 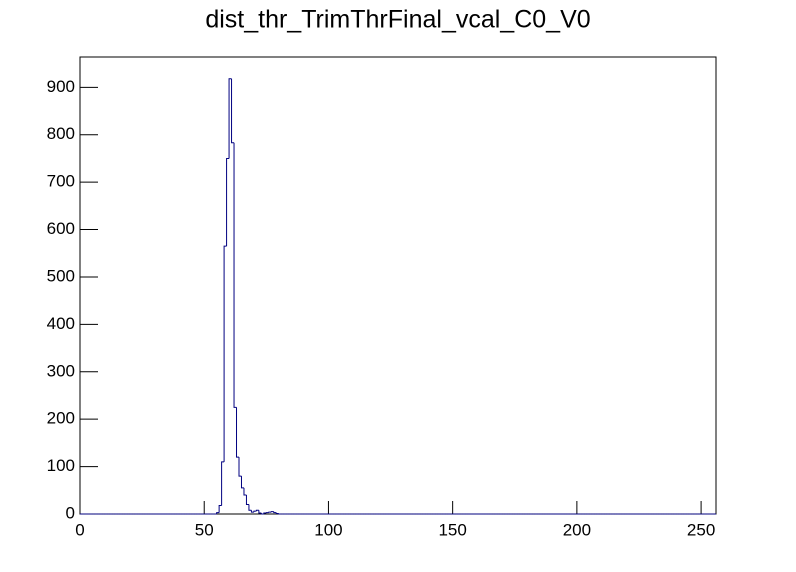 I want to click on y-tick-label: 500, so click(x=61, y=275).